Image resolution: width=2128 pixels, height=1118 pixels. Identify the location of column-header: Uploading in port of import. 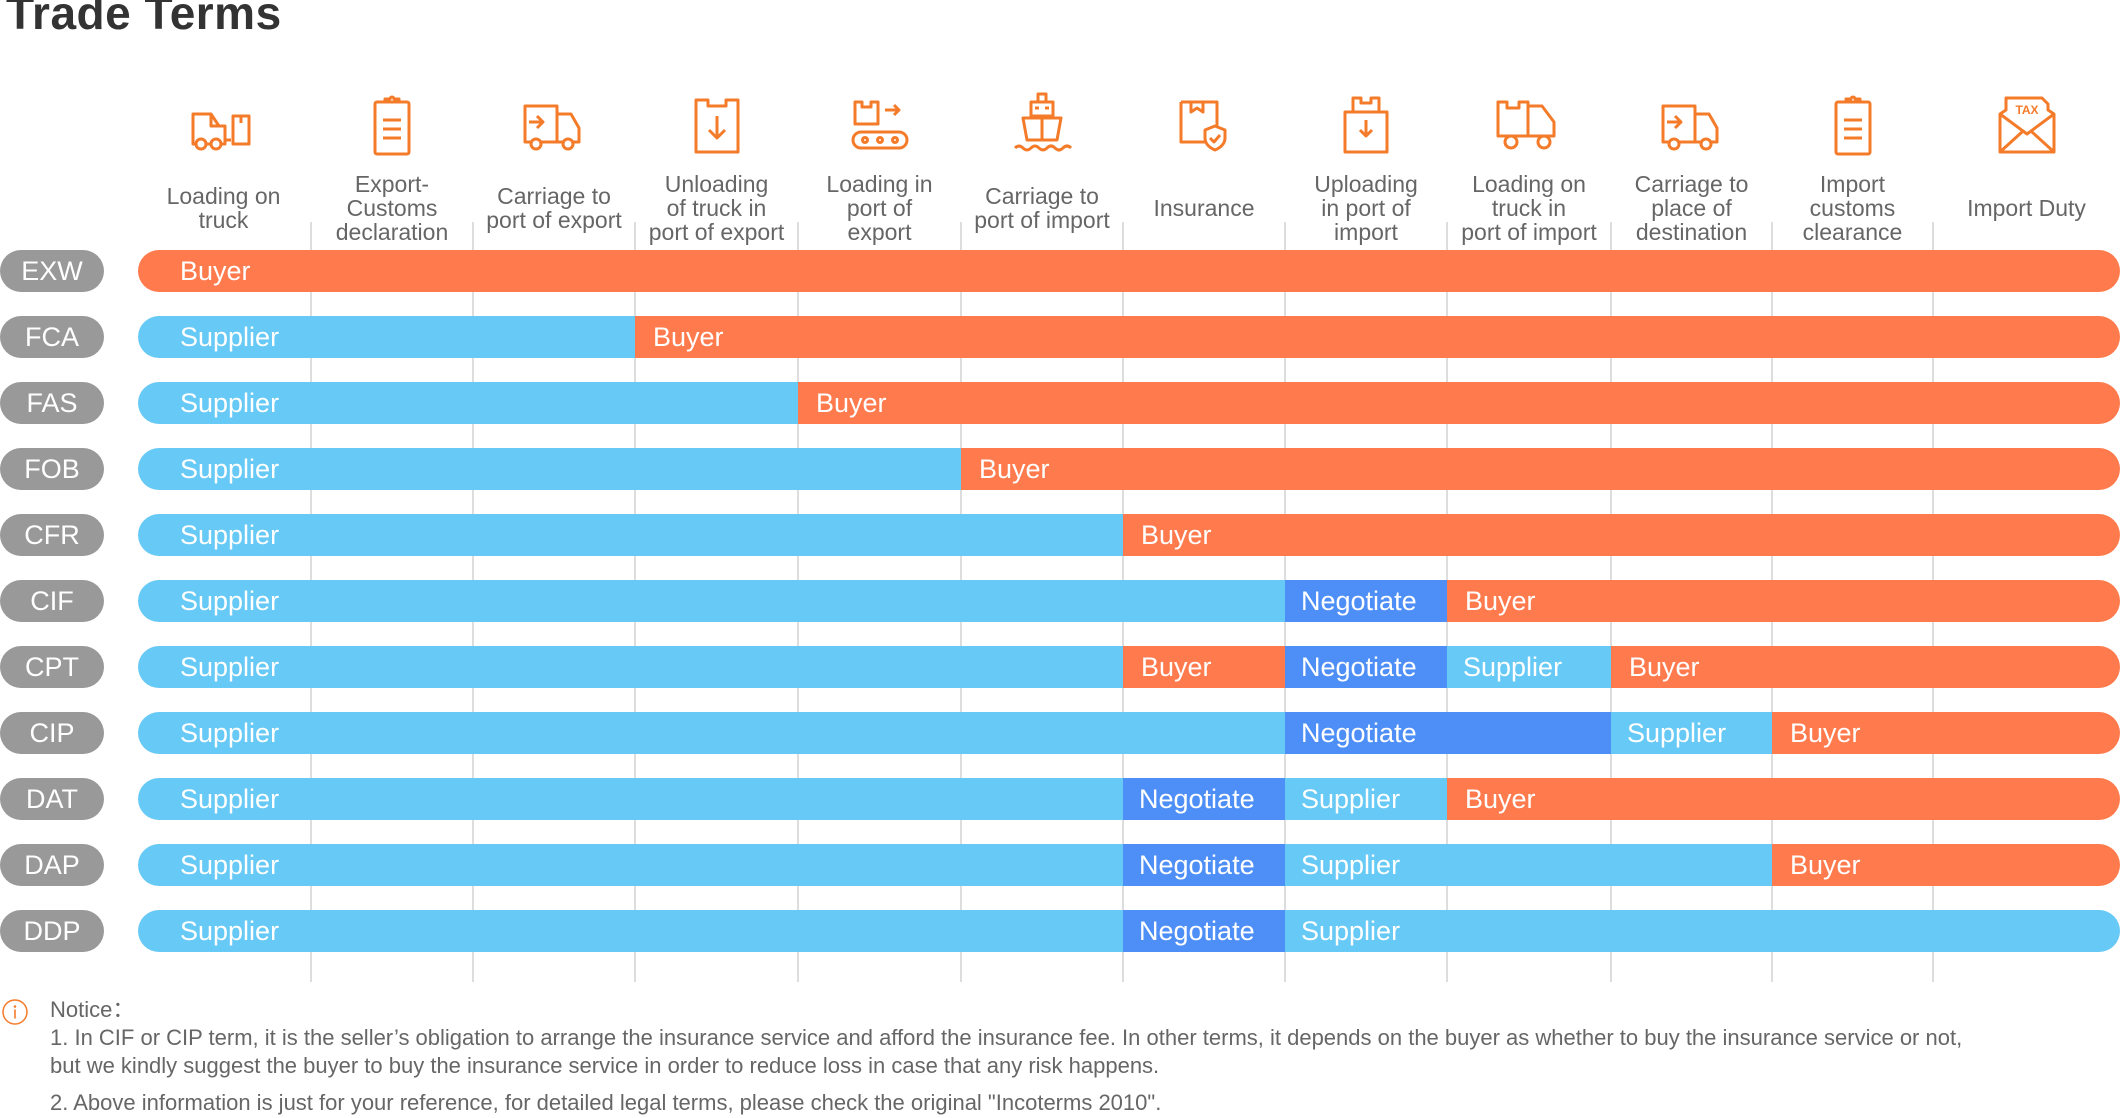
(1366, 168).